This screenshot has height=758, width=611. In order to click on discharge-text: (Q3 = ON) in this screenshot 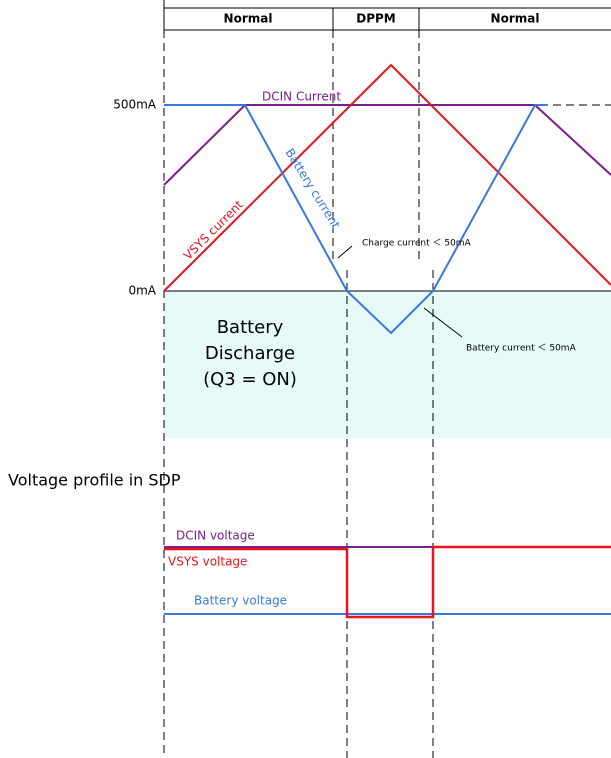, I will do `click(250, 379)`.